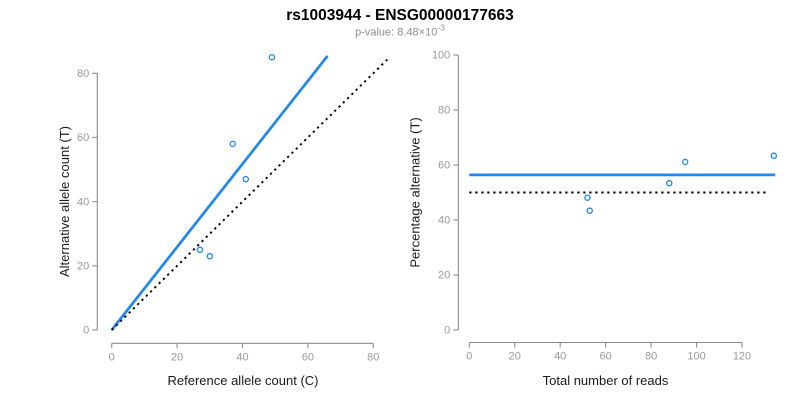  Describe the element at coordinates (242, 380) in the screenshot. I see `x-axis-title-left: Reference allele count (C)` at that location.